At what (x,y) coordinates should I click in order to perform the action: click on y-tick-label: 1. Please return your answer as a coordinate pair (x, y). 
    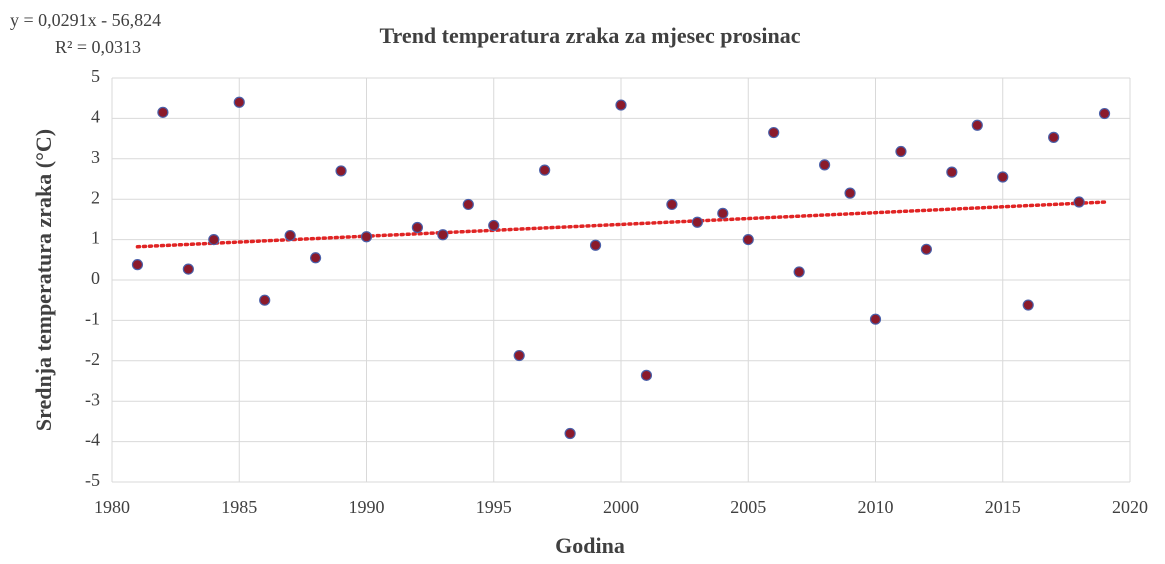
    Looking at the image, I should click on (95, 238).